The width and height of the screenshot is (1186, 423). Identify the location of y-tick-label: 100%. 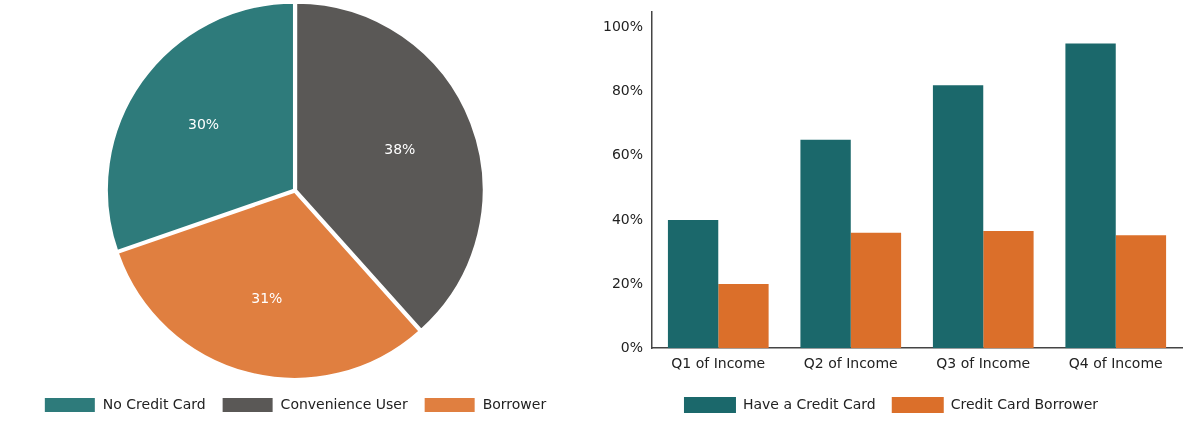
(623, 26).